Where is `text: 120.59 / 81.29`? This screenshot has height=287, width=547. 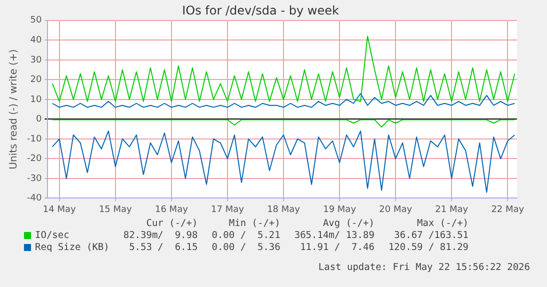 text: 120.59 / 81.29 is located at coordinates (428, 248).